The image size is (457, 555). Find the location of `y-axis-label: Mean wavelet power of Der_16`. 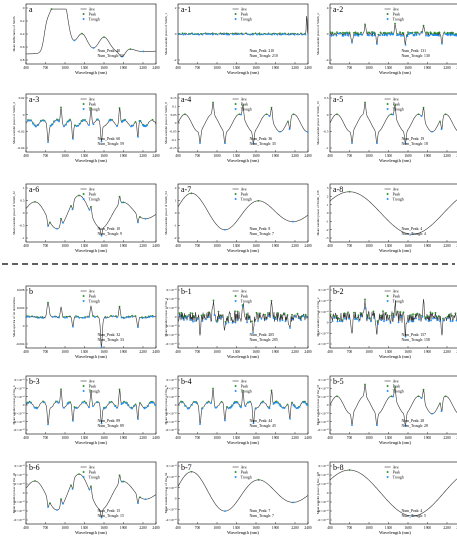

y-axis-label: Mean wavelet power of Der_16 is located at coordinates (318, 404).